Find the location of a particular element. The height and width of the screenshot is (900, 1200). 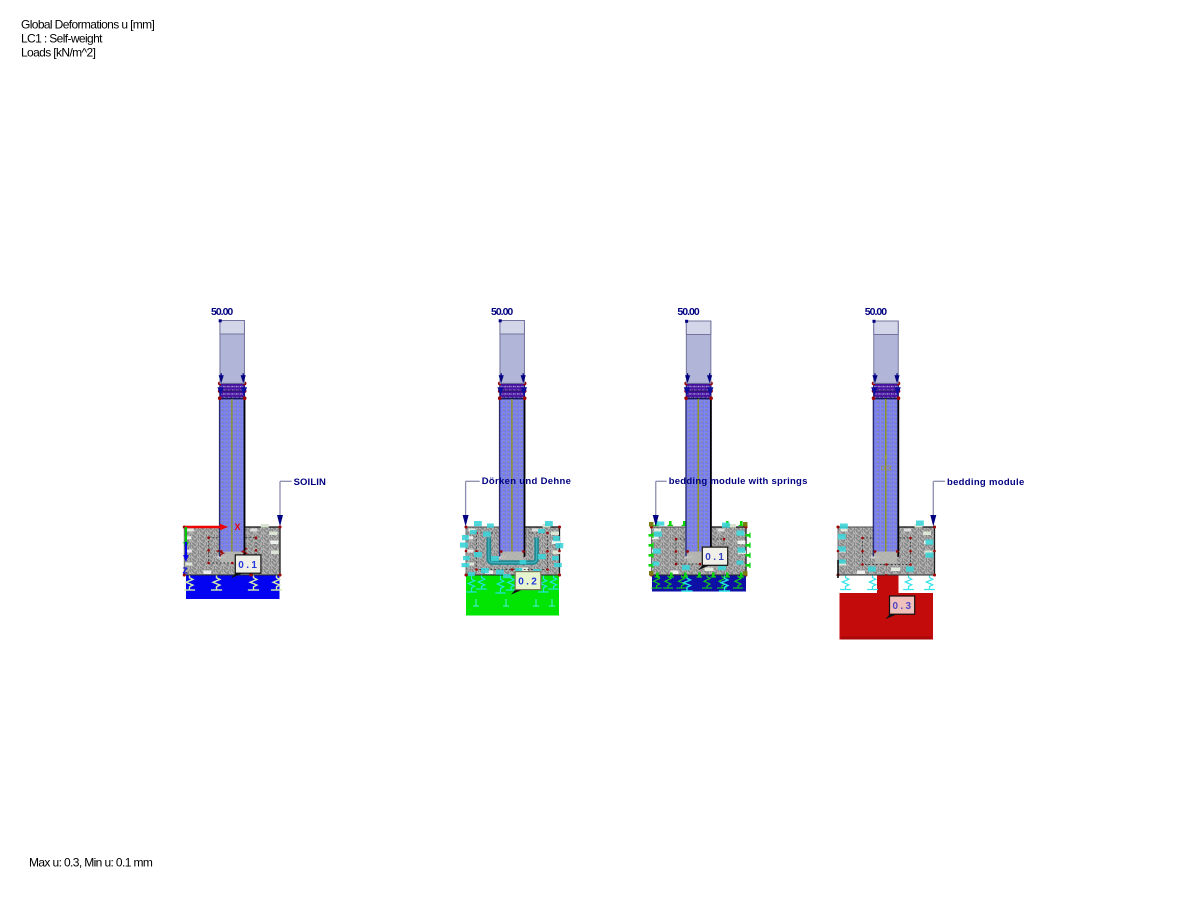

svg-text: Global Deformations u [mm] is located at coordinates (88, 25).